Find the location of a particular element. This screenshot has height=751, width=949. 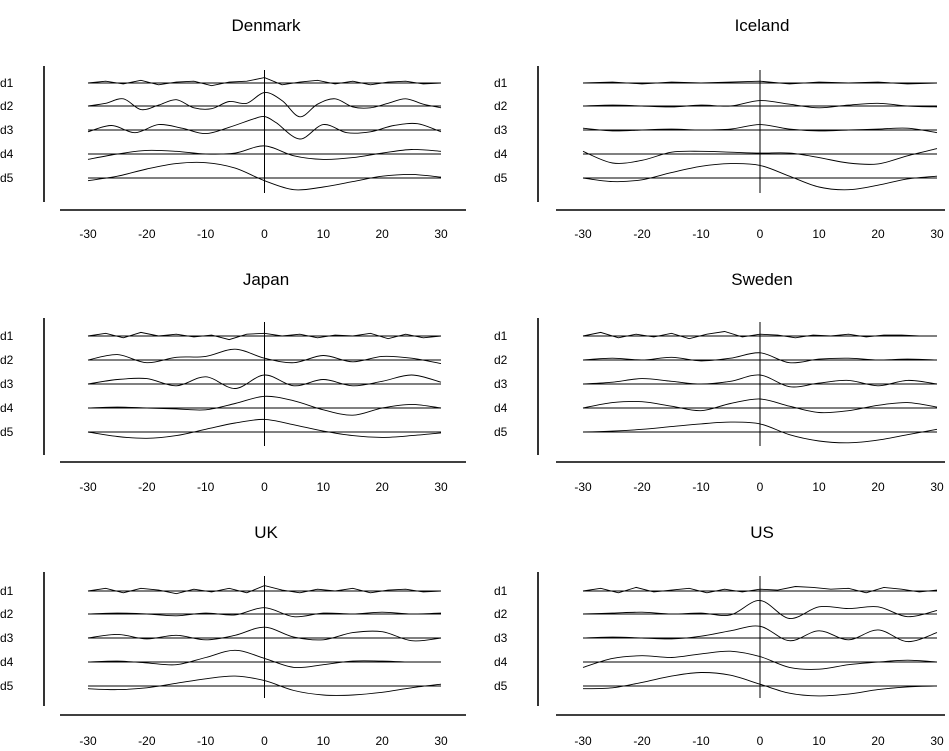

panel-iceland: Iceland -30 -20 -10 0 10 20 30 d1 d2 d3 d4 d5 is located at coordinates (719, 128).